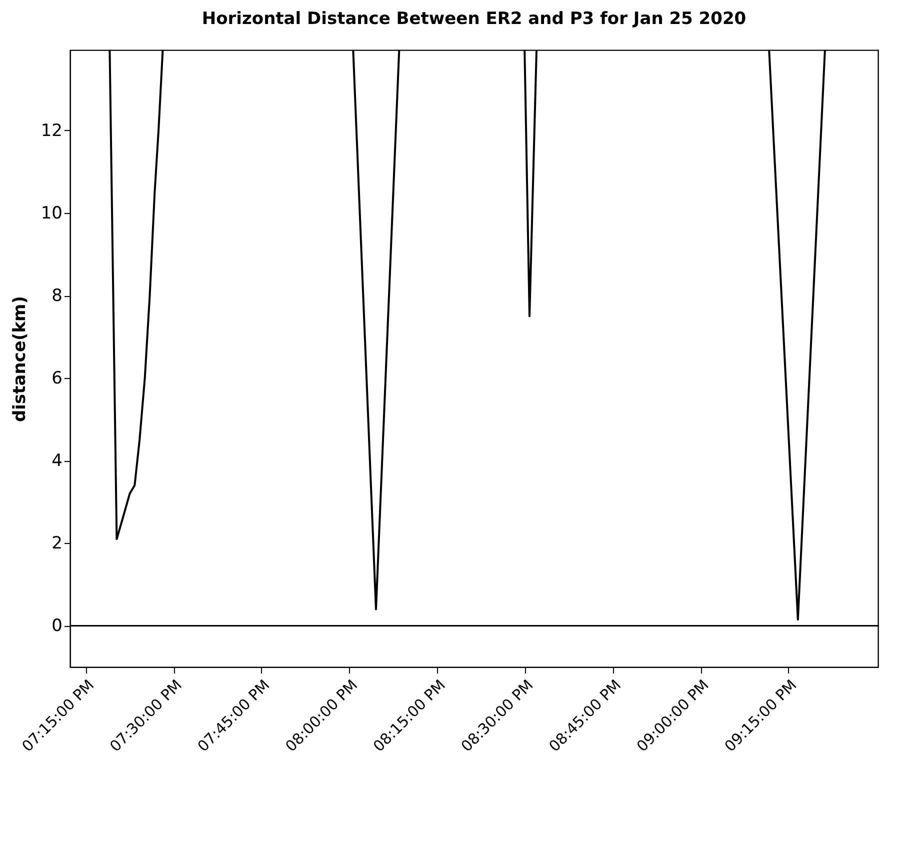 The image size is (907, 844). I want to click on y-axis-title: distance(km), so click(20, 359).